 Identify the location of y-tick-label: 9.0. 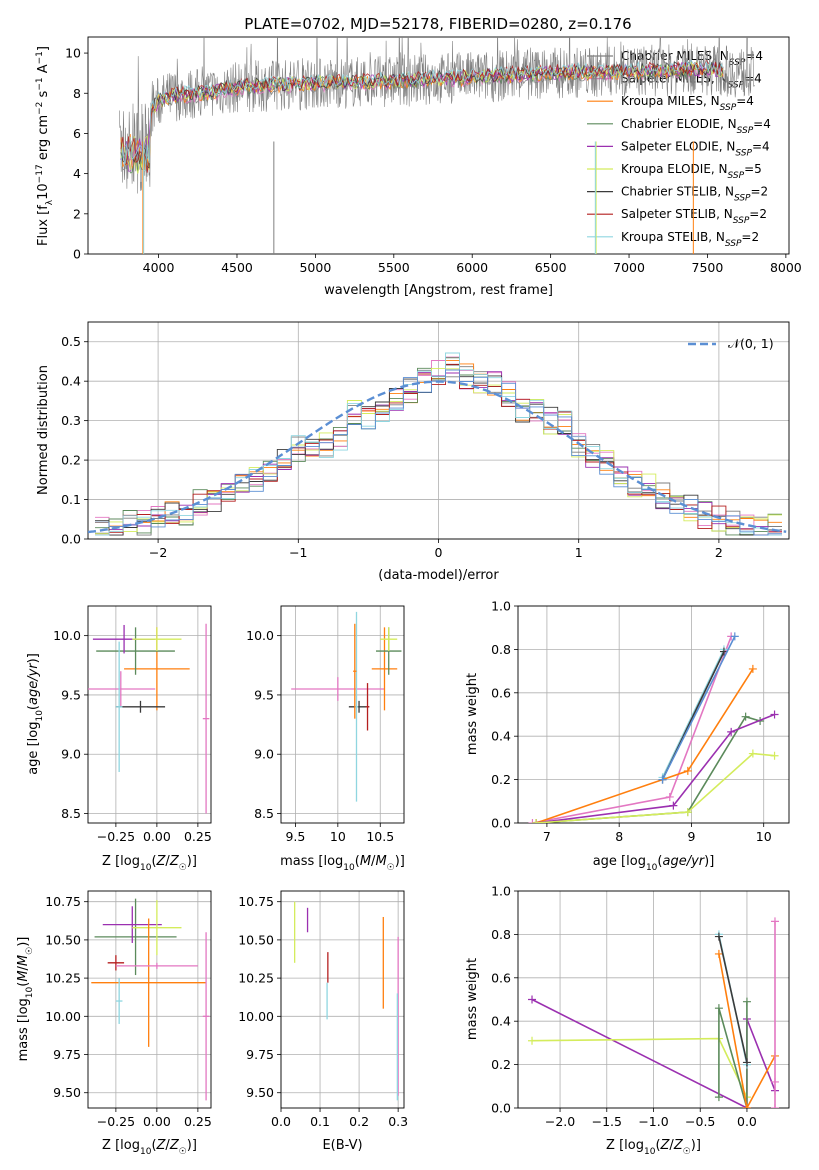
(264, 754).